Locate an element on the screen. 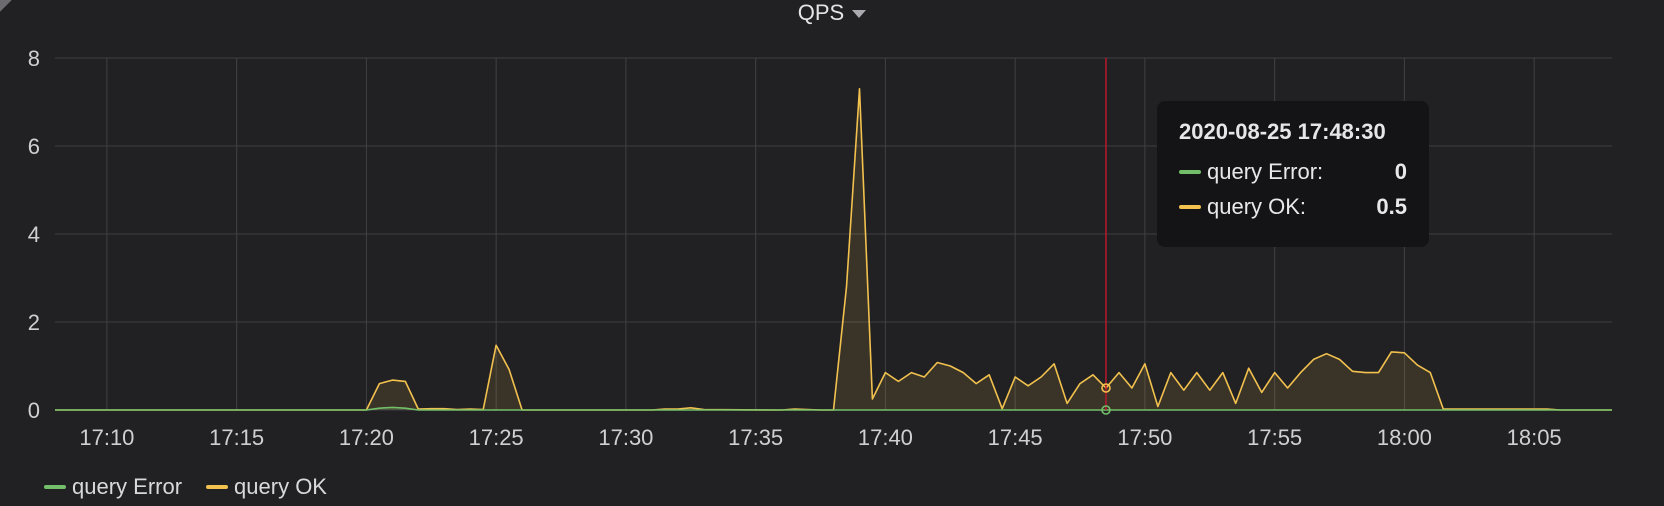 This screenshot has height=506, width=1664. y-tick-label-0: 0 is located at coordinates (34, 410).